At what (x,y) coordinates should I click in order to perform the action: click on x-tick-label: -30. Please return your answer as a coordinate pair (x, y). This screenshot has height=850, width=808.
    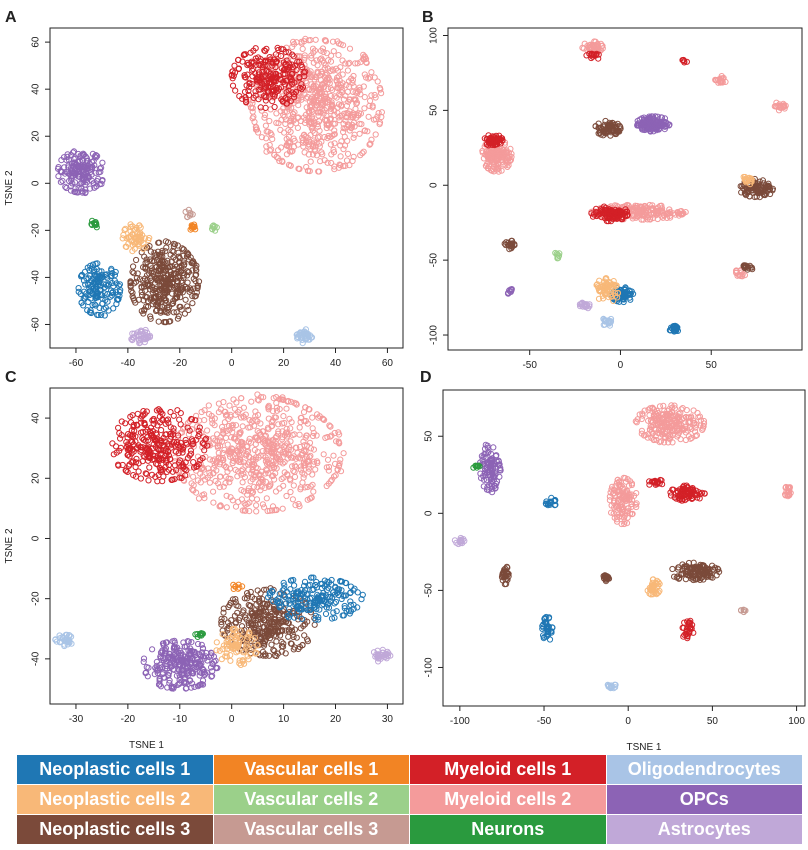
    Looking at the image, I should click on (76, 719).